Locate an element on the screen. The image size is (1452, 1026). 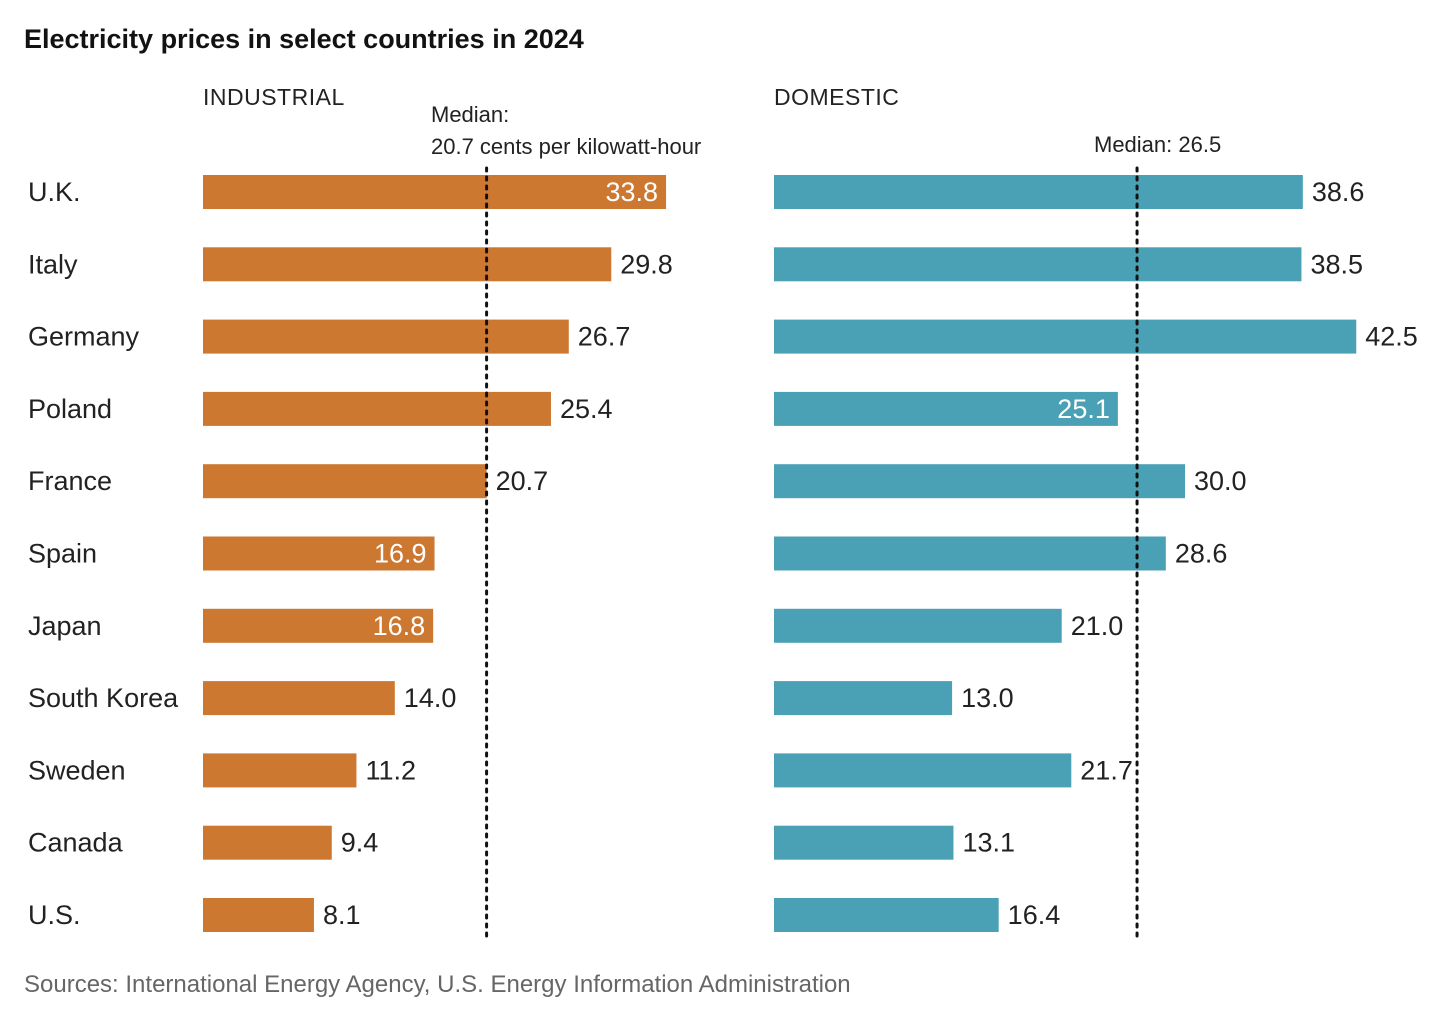
category-label: South Korea is located at coordinates (103, 698).